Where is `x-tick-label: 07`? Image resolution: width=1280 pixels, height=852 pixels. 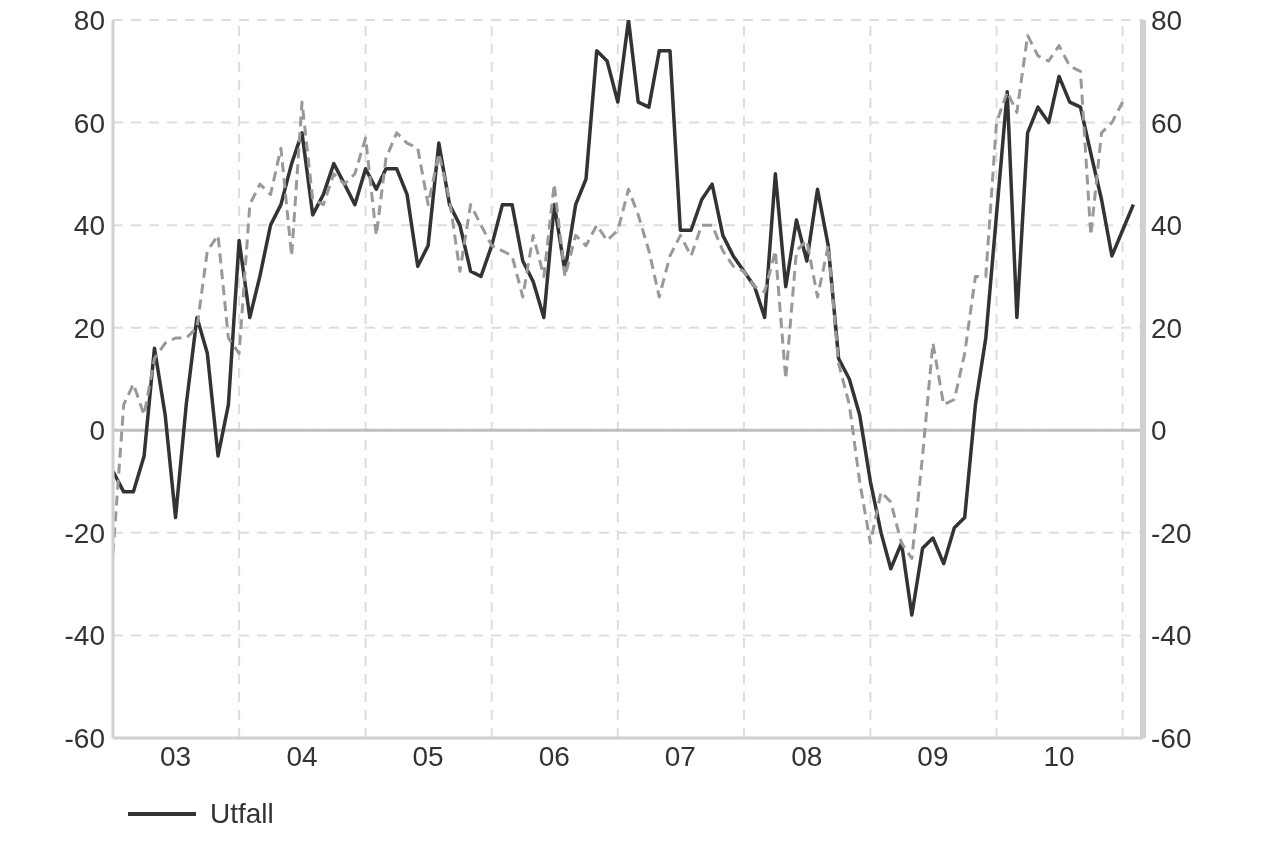 x-tick-label: 07 is located at coordinates (680, 756).